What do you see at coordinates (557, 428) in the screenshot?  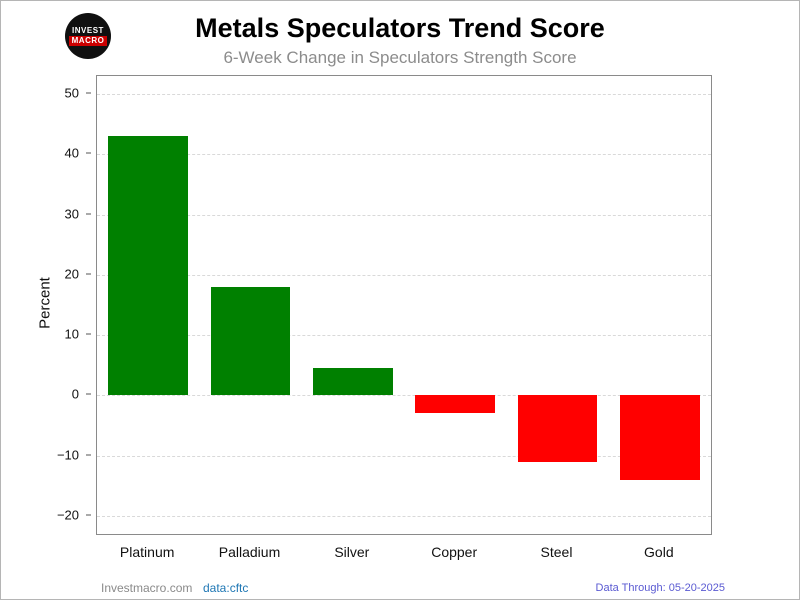 I see `bar-steel` at bounding box center [557, 428].